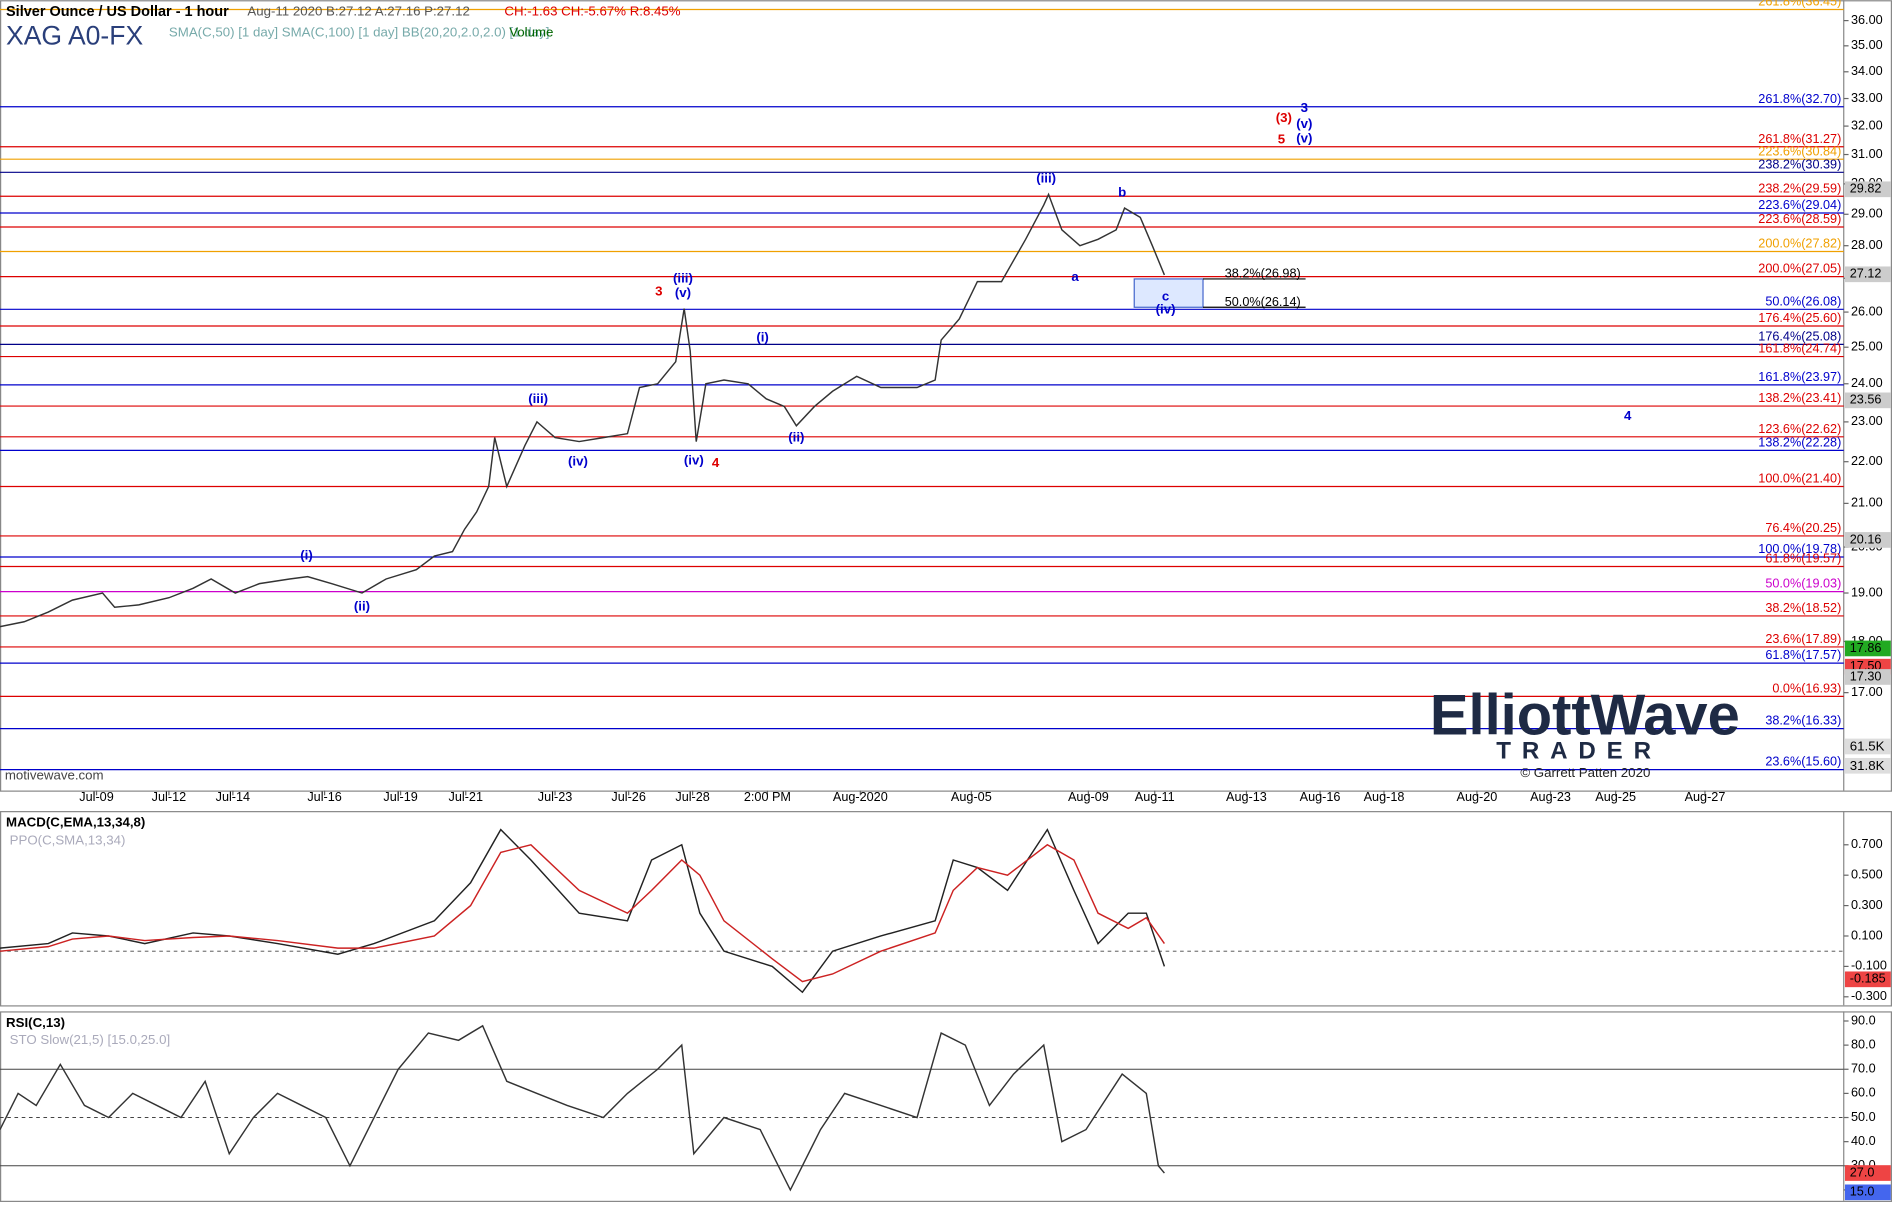  I want to click on y-tick-label: 50.0, so click(1863, 1117).